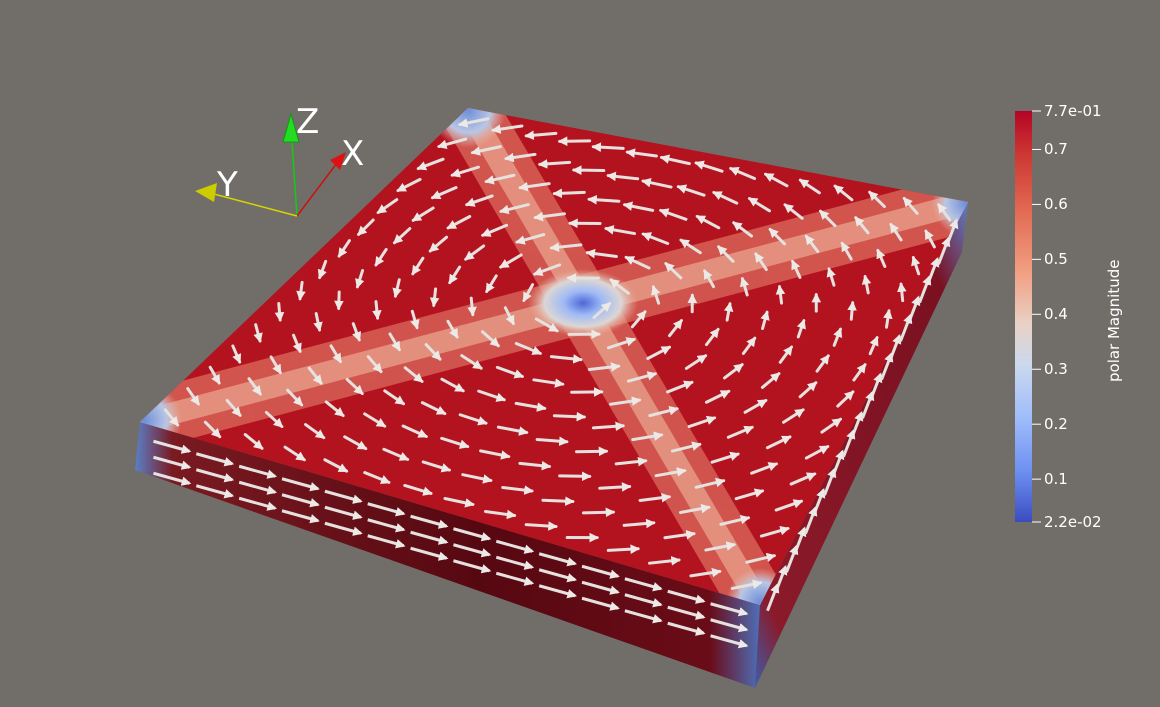  Describe the element at coordinates (353, 154) in the screenshot. I see `axis-label-x: X` at that location.